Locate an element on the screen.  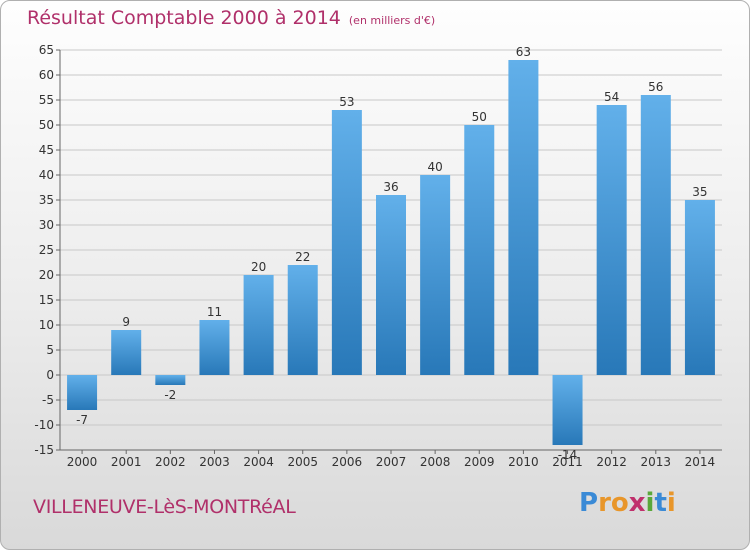
proxiti-logo: Proxiti is located at coordinates (627, 503).